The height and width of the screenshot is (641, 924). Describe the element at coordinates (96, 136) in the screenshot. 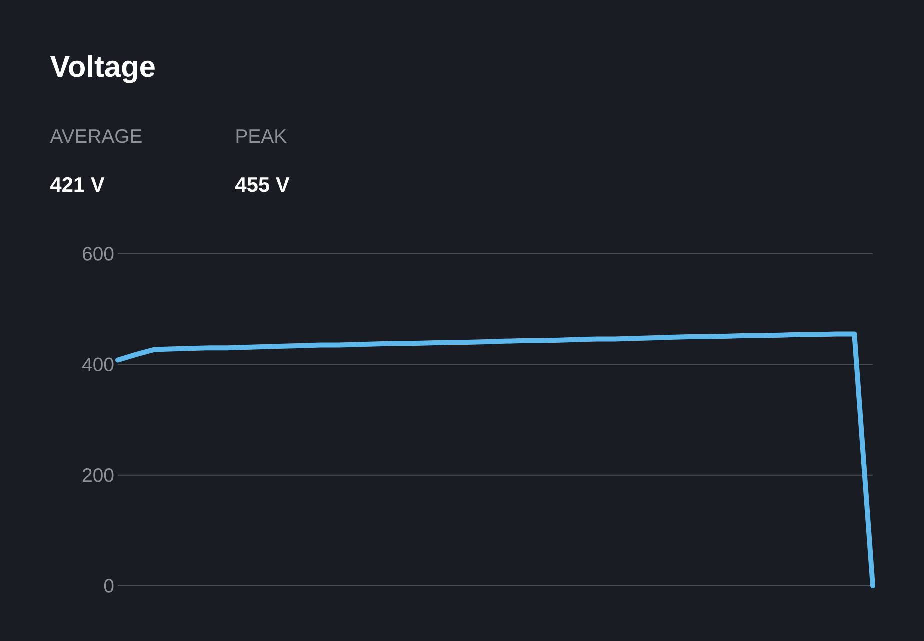

I see `text: AVERAGE` at that location.